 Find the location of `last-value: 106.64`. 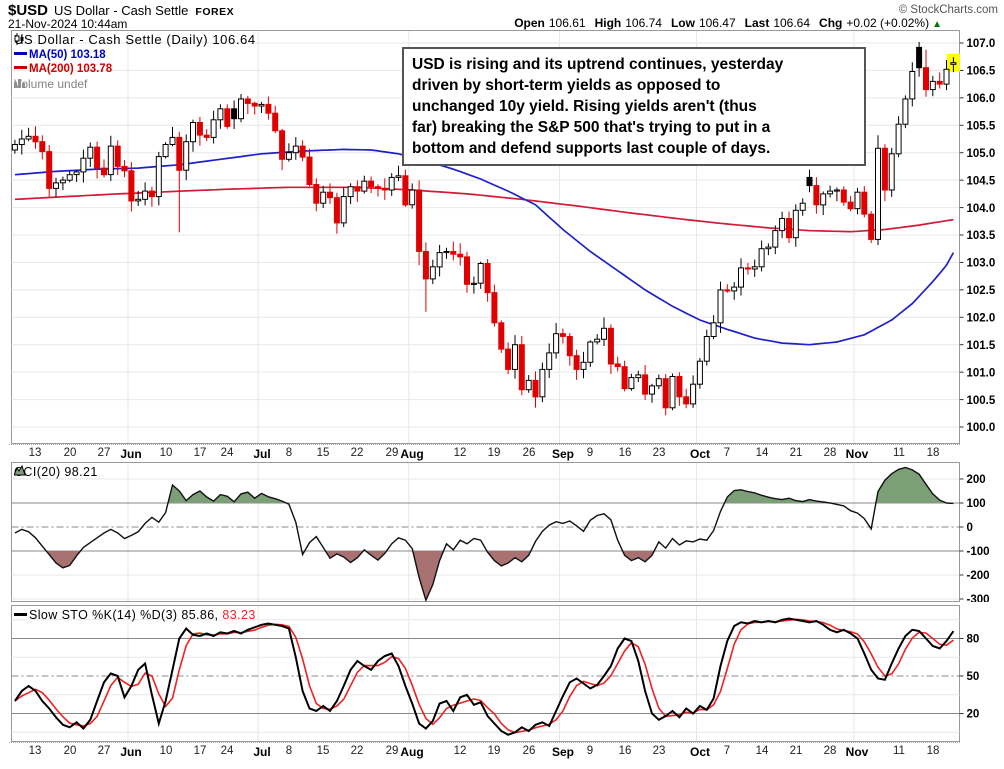

last-value: 106.64 is located at coordinates (792, 23).